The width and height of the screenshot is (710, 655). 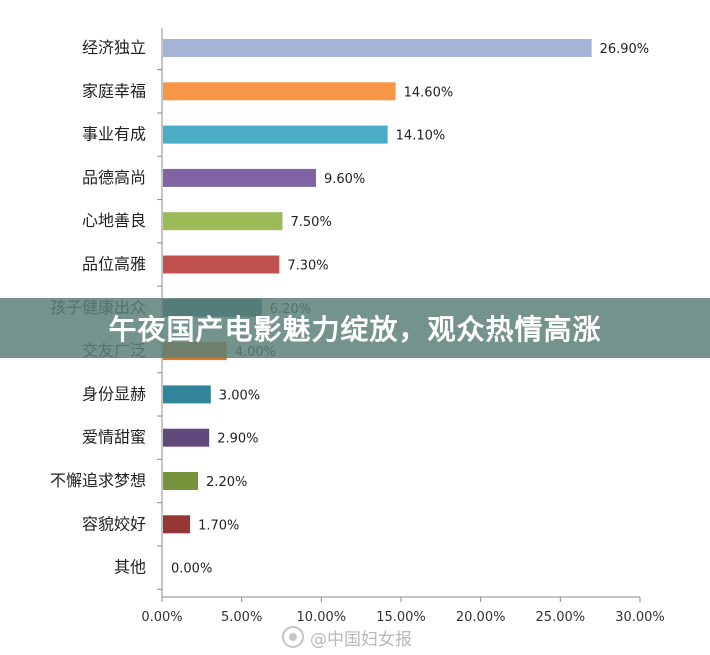 What do you see at coordinates (114, 393) in the screenshot?
I see `category-label: 身份显赫` at bounding box center [114, 393].